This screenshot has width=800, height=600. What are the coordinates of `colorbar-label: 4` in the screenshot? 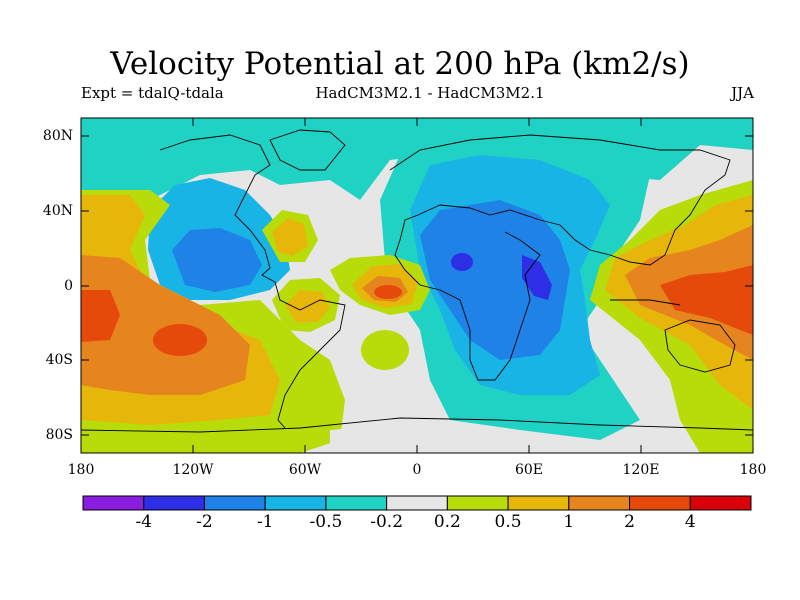 It's located at (690, 522).